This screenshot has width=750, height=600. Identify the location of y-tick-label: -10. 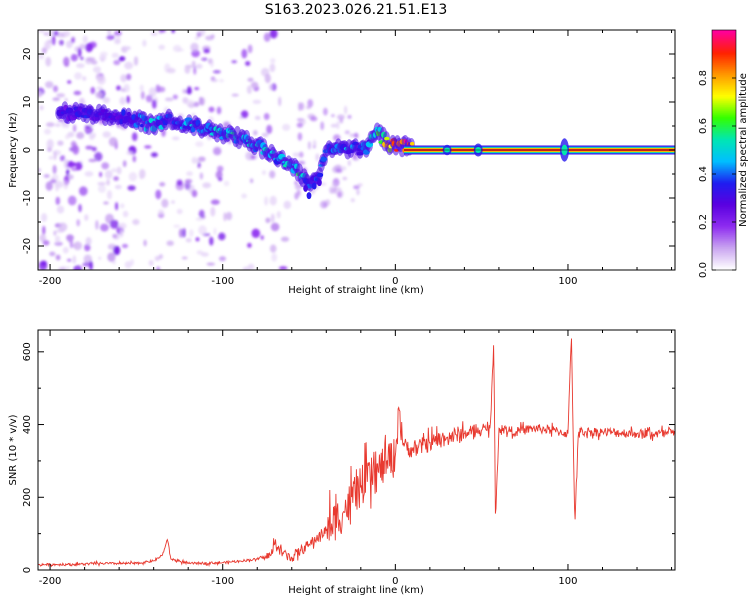
(27, 198).